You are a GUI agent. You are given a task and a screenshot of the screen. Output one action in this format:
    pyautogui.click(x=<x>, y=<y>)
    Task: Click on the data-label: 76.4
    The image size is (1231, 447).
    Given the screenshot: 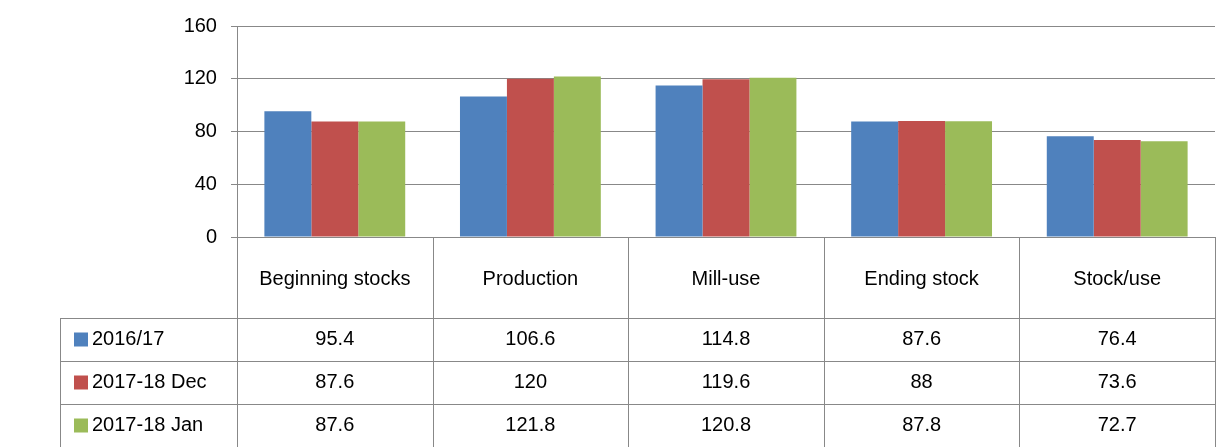 What is the action you would take?
    pyautogui.click(x=1117, y=338)
    